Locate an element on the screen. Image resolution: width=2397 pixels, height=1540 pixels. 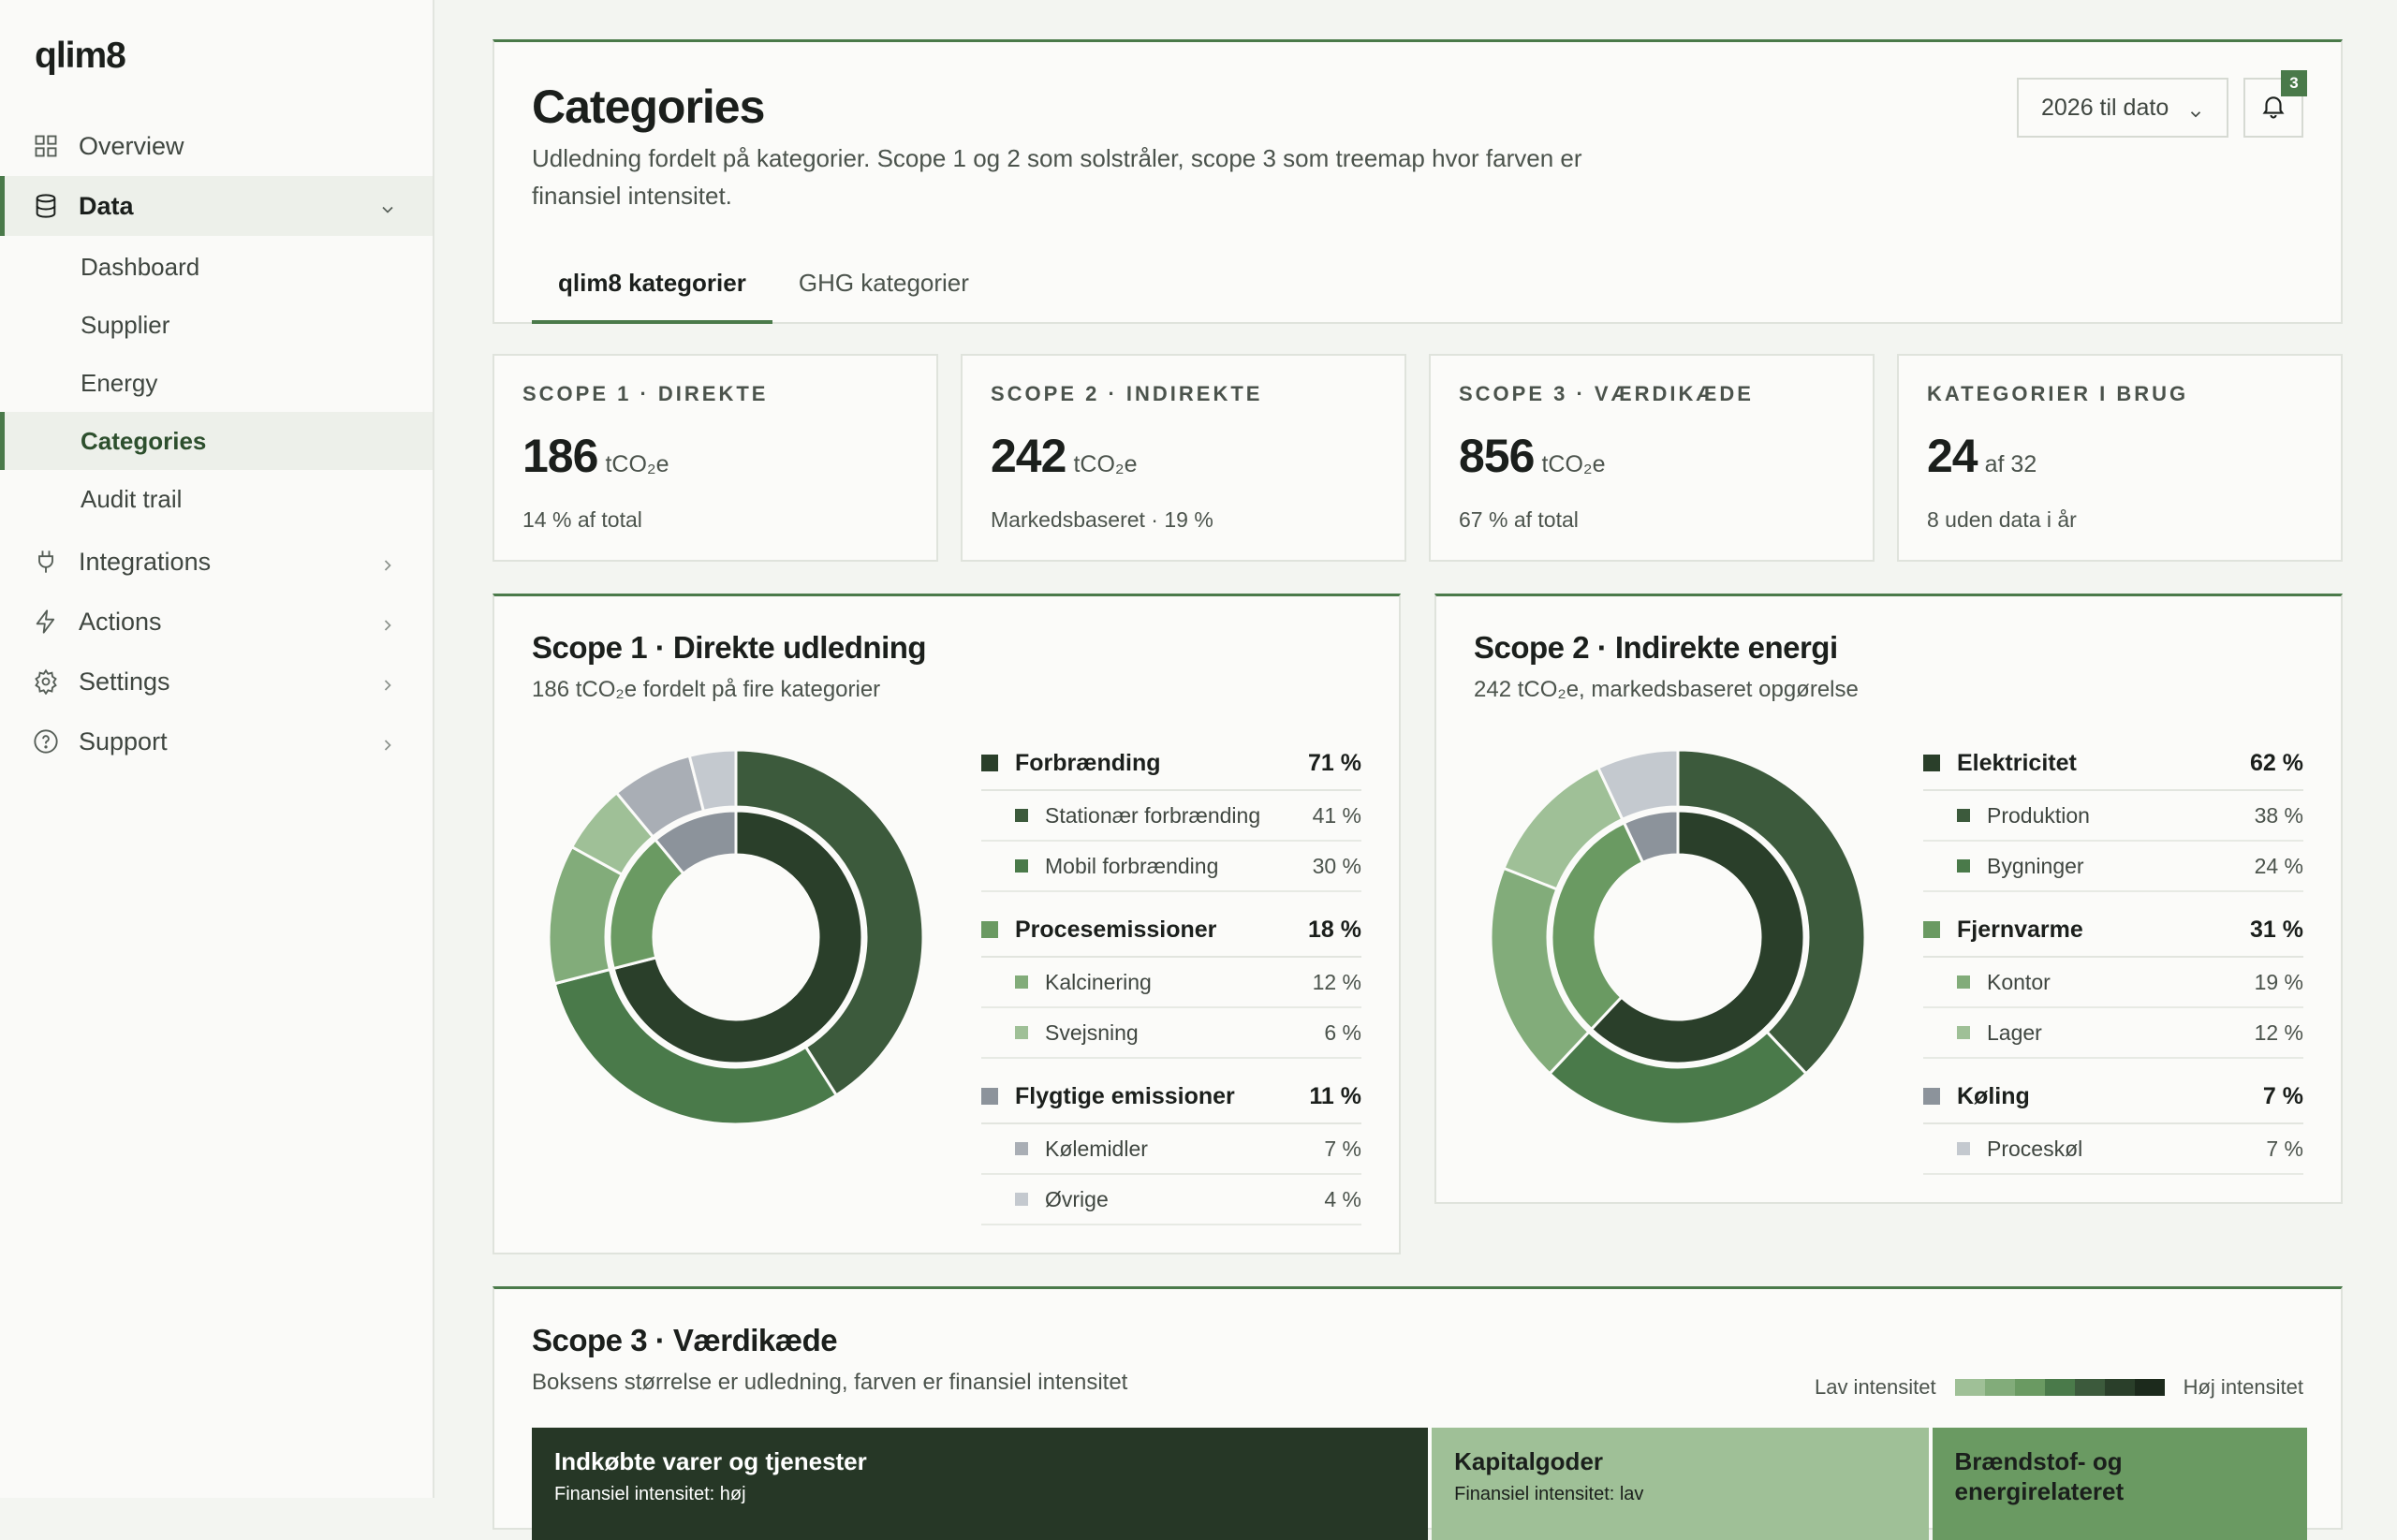
scope2-sunburst-chart is located at coordinates (1678, 937).